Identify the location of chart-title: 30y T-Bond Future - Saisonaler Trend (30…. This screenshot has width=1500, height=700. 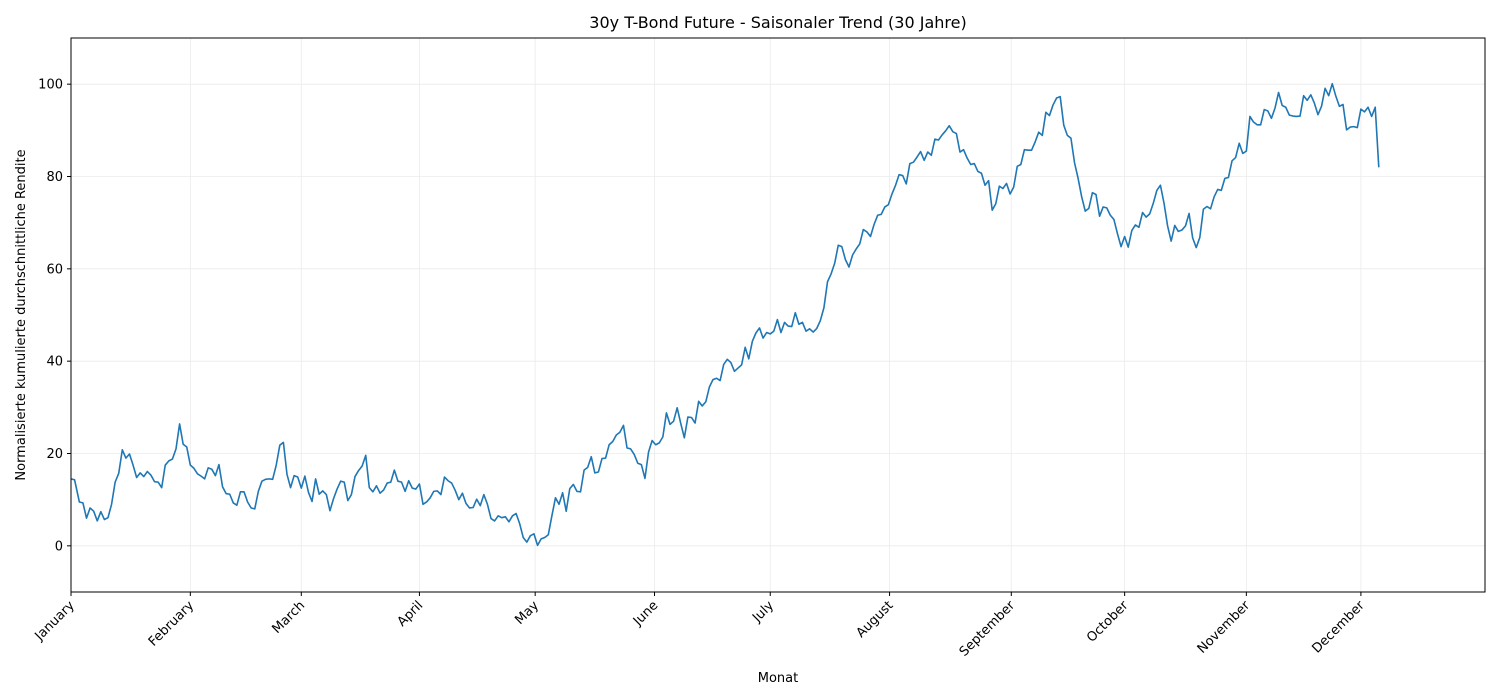
(777, 22).